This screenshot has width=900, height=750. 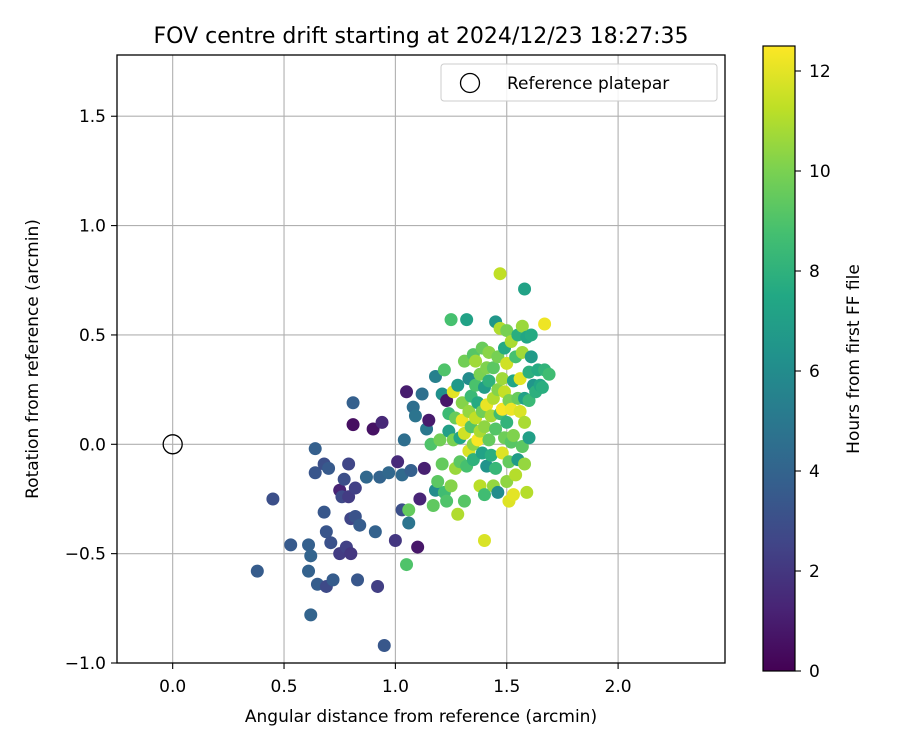 What do you see at coordinates (588, 84) in the screenshot?
I see `legend-label: Reference platepar` at bounding box center [588, 84].